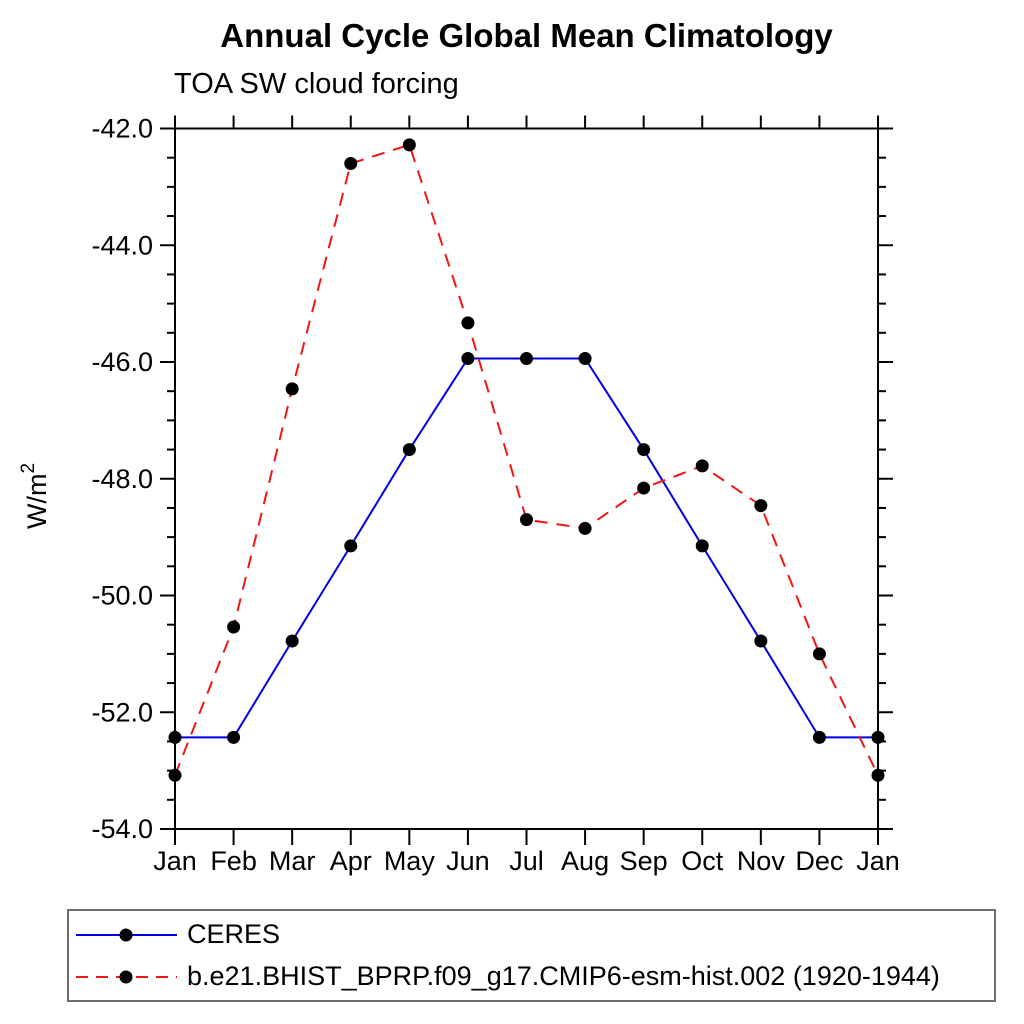 This screenshot has width=1024, height=1024. I want to click on y-tick-label: -50.0, so click(122, 596).